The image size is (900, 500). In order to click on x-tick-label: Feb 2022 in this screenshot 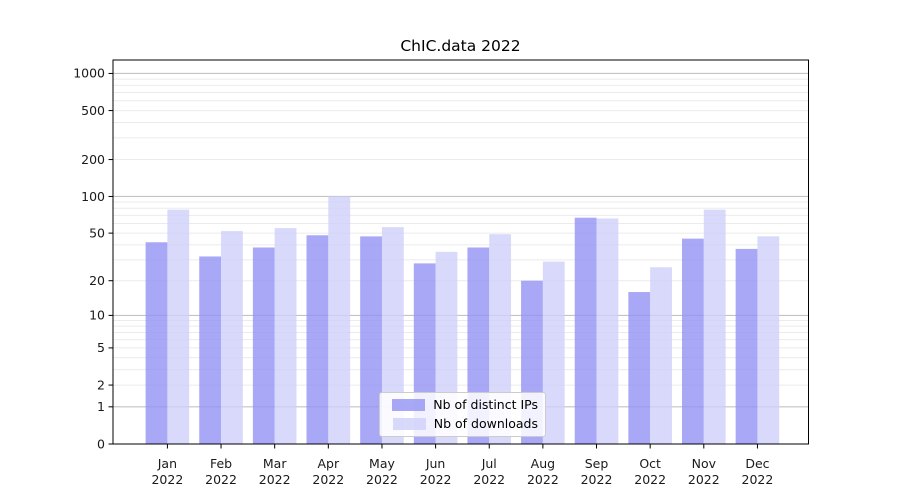, I will do `click(221, 471)`.